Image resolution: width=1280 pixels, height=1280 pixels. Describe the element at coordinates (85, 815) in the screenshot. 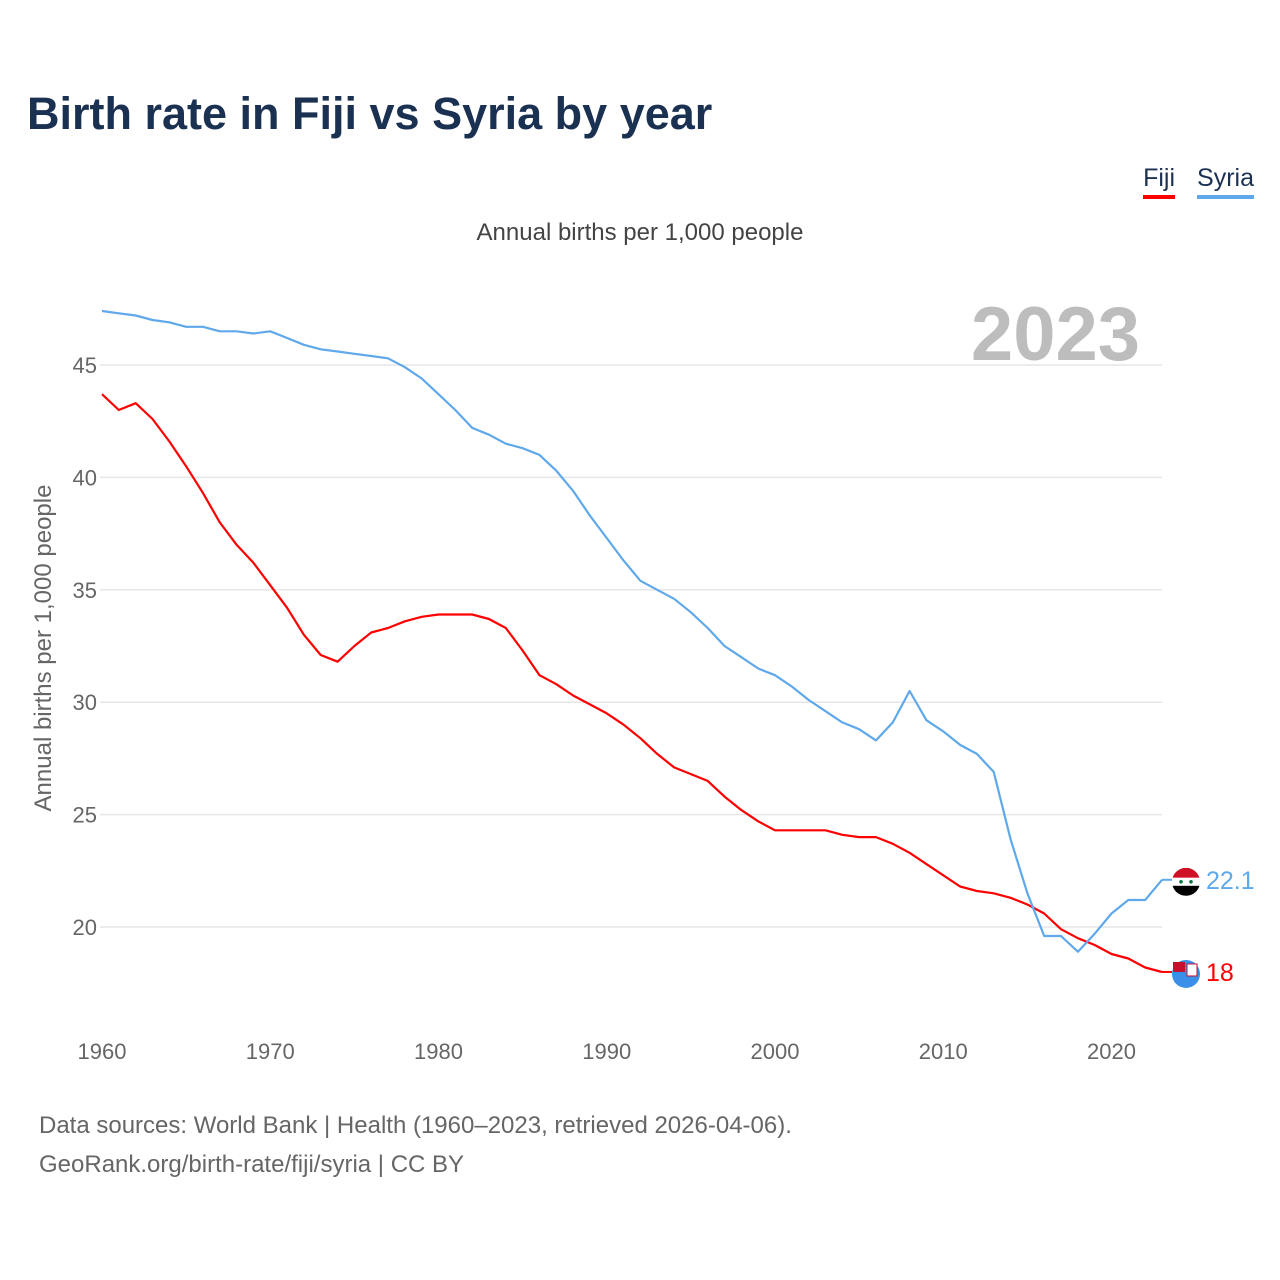

I see `y-tick-label: 25` at that location.